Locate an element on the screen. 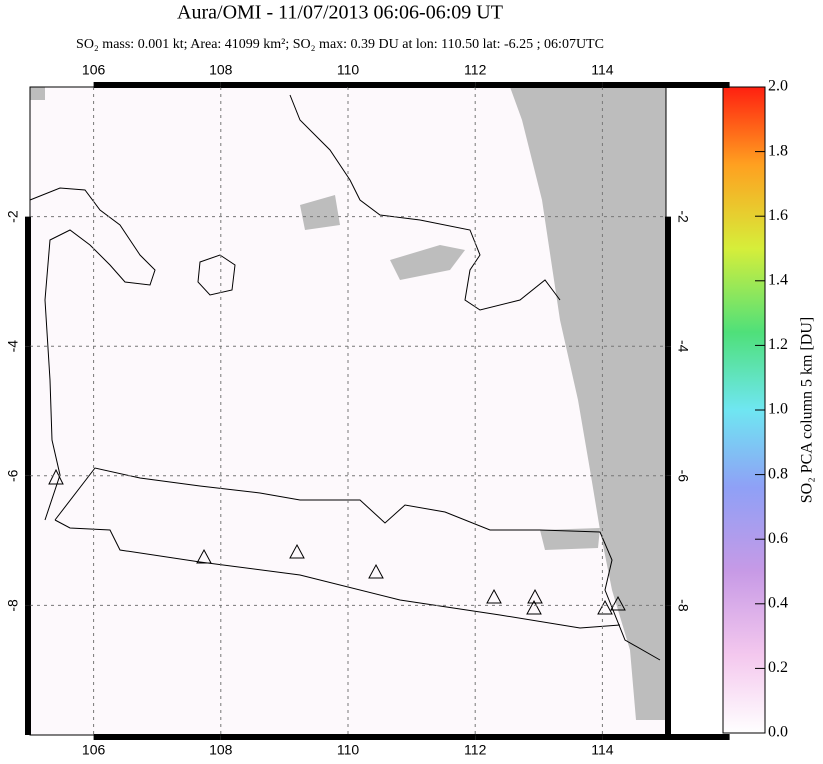 This screenshot has height=764, width=823. colorbar-tick-label: 0.8 is located at coordinates (778, 473).